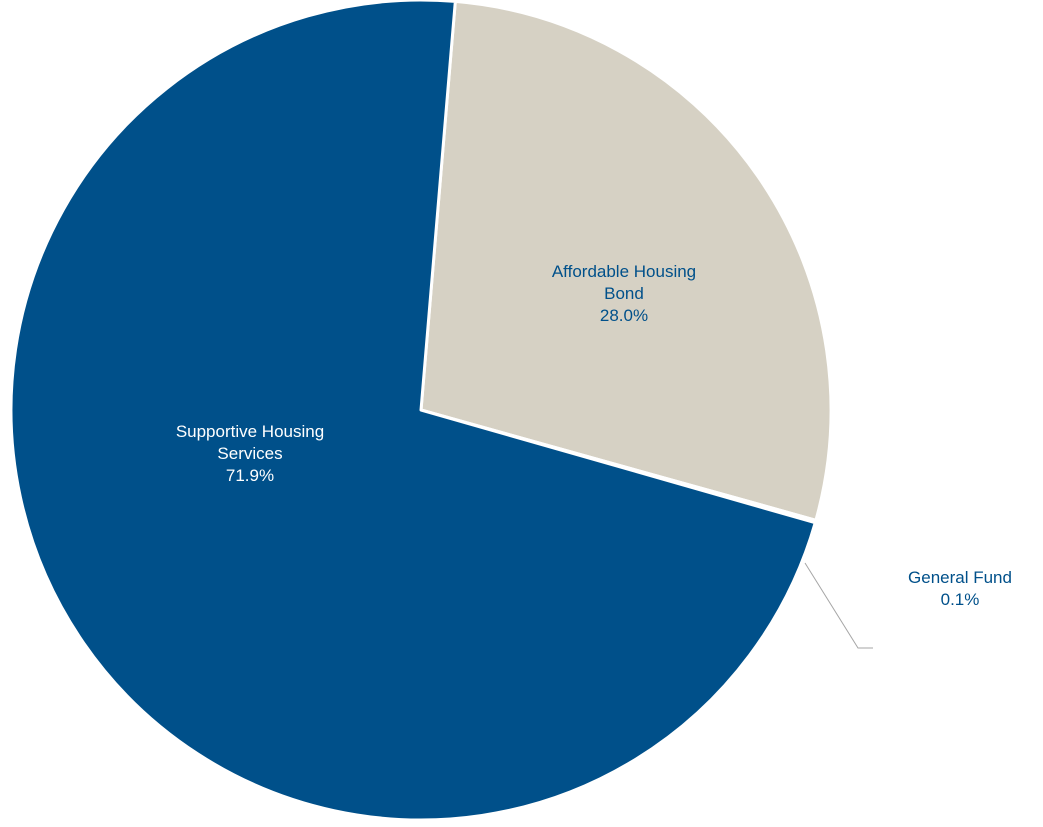 Image resolution: width=1043 pixels, height=827 pixels. I want to click on slice-value-text: 28.0%, so click(624, 315).